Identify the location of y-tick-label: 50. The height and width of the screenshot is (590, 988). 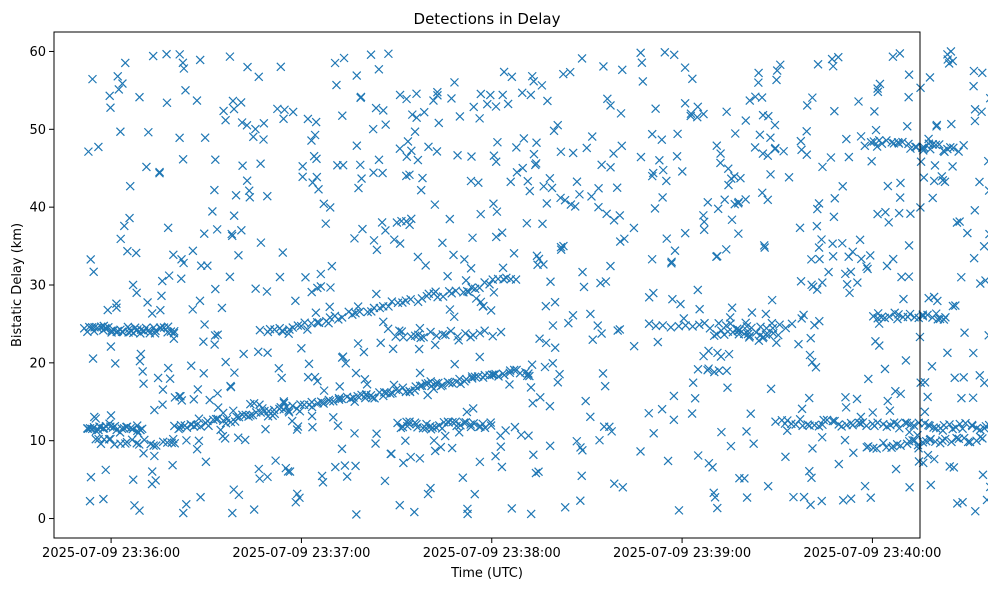
(37, 130).